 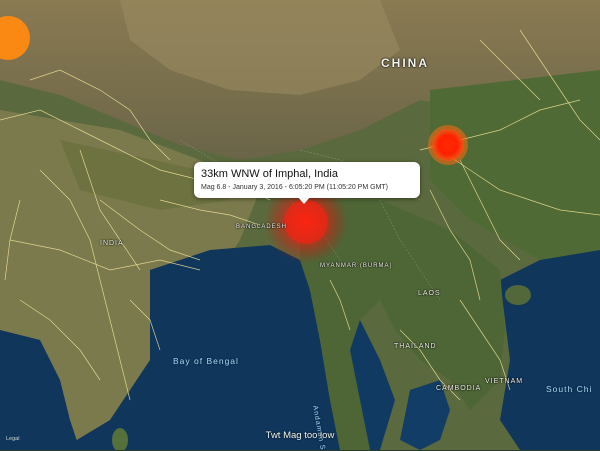 I want to click on country-label-bangladesh: BANGLADESH, so click(x=262, y=227).